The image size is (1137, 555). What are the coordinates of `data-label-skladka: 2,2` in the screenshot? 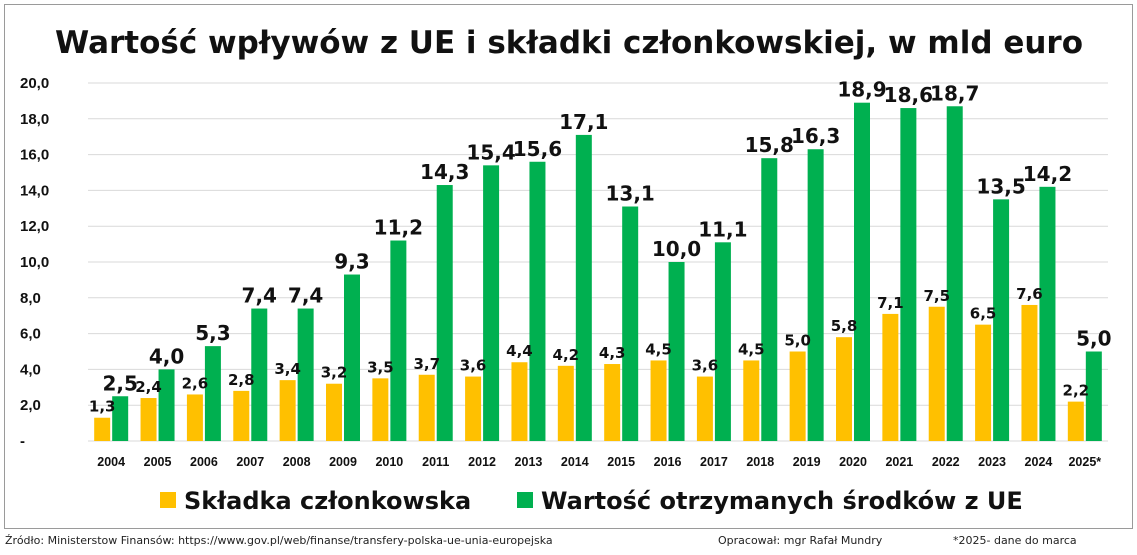 It's located at (1076, 391).